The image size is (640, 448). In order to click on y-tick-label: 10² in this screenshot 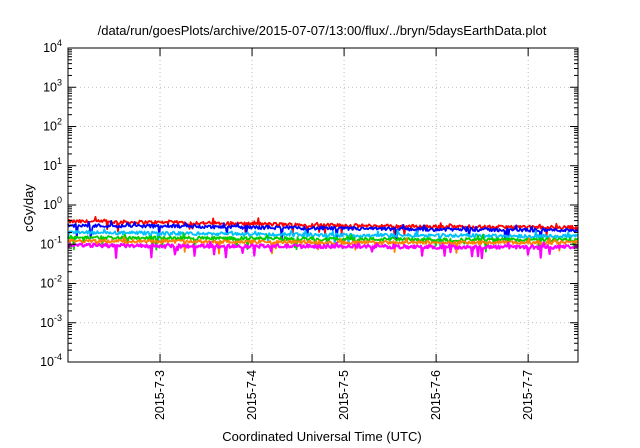, I will do `click(52, 125)`.